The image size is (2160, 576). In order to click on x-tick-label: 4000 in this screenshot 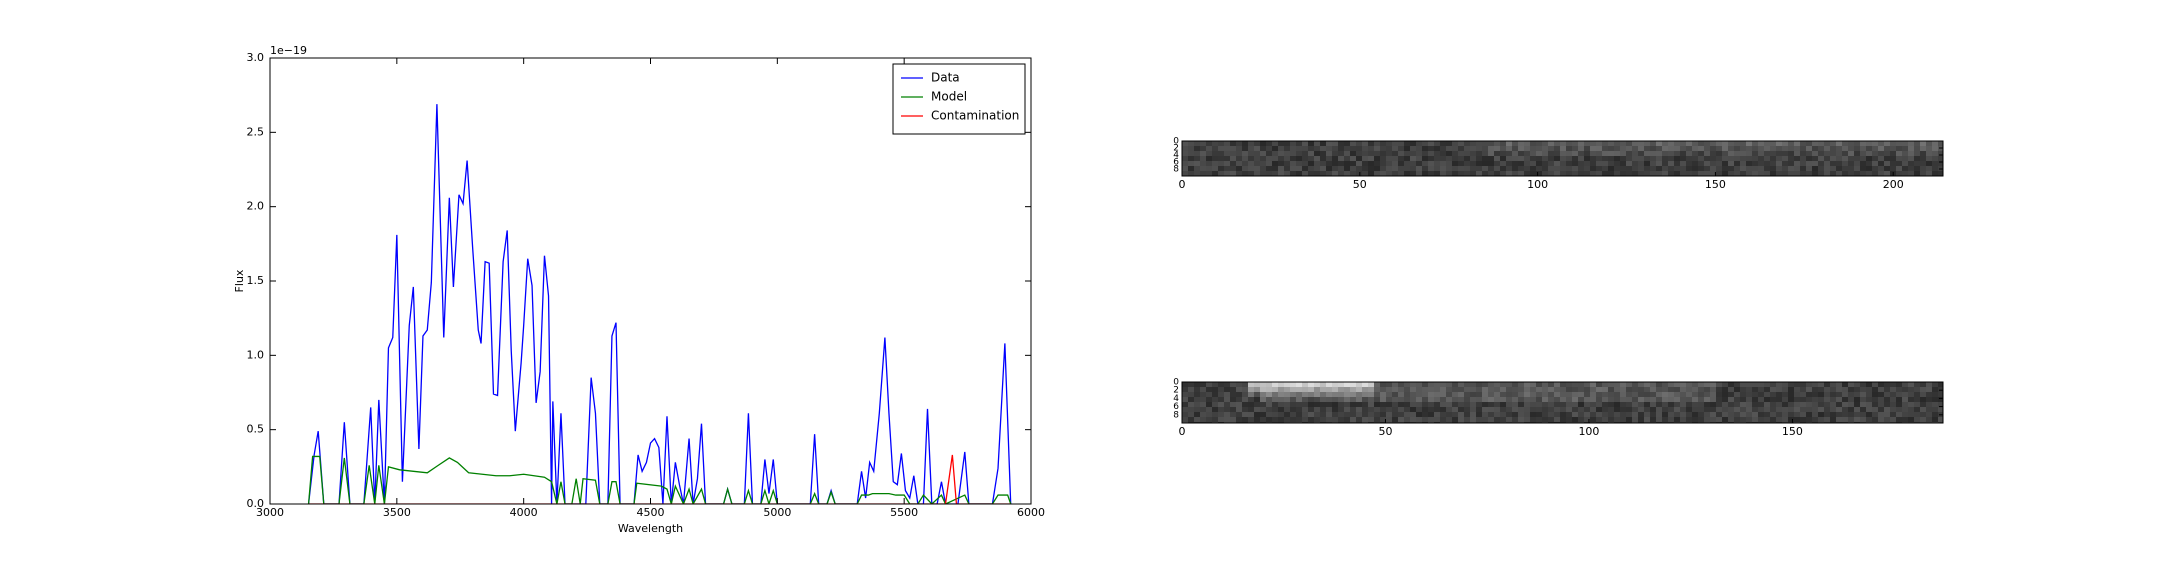, I will do `click(524, 512)`.